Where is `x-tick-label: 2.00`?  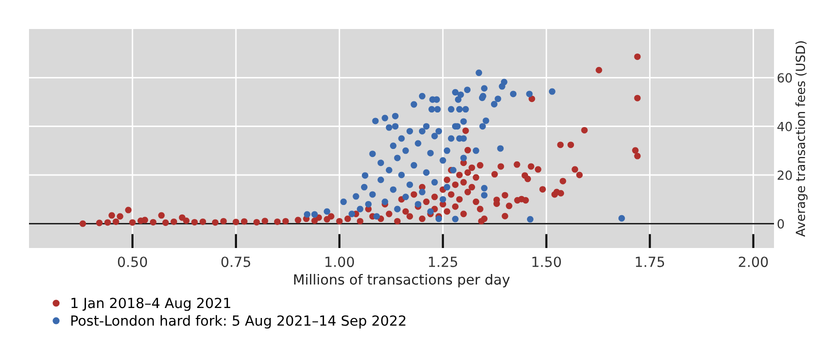 x-tick-label: 2.00 is located at coordinates (753, 262).